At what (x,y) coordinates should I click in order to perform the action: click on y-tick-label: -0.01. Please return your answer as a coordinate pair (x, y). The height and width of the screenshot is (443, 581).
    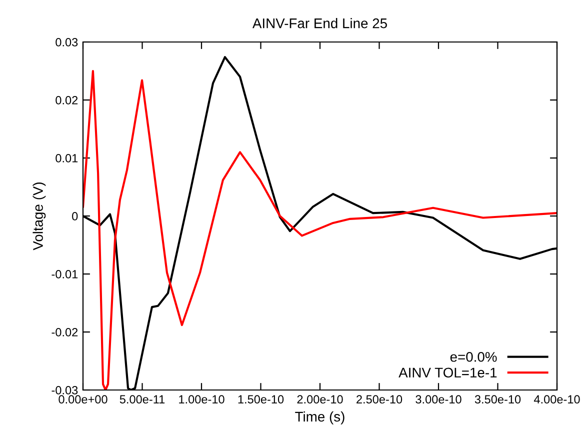
    Looking at the image, I should click on (65, 274).